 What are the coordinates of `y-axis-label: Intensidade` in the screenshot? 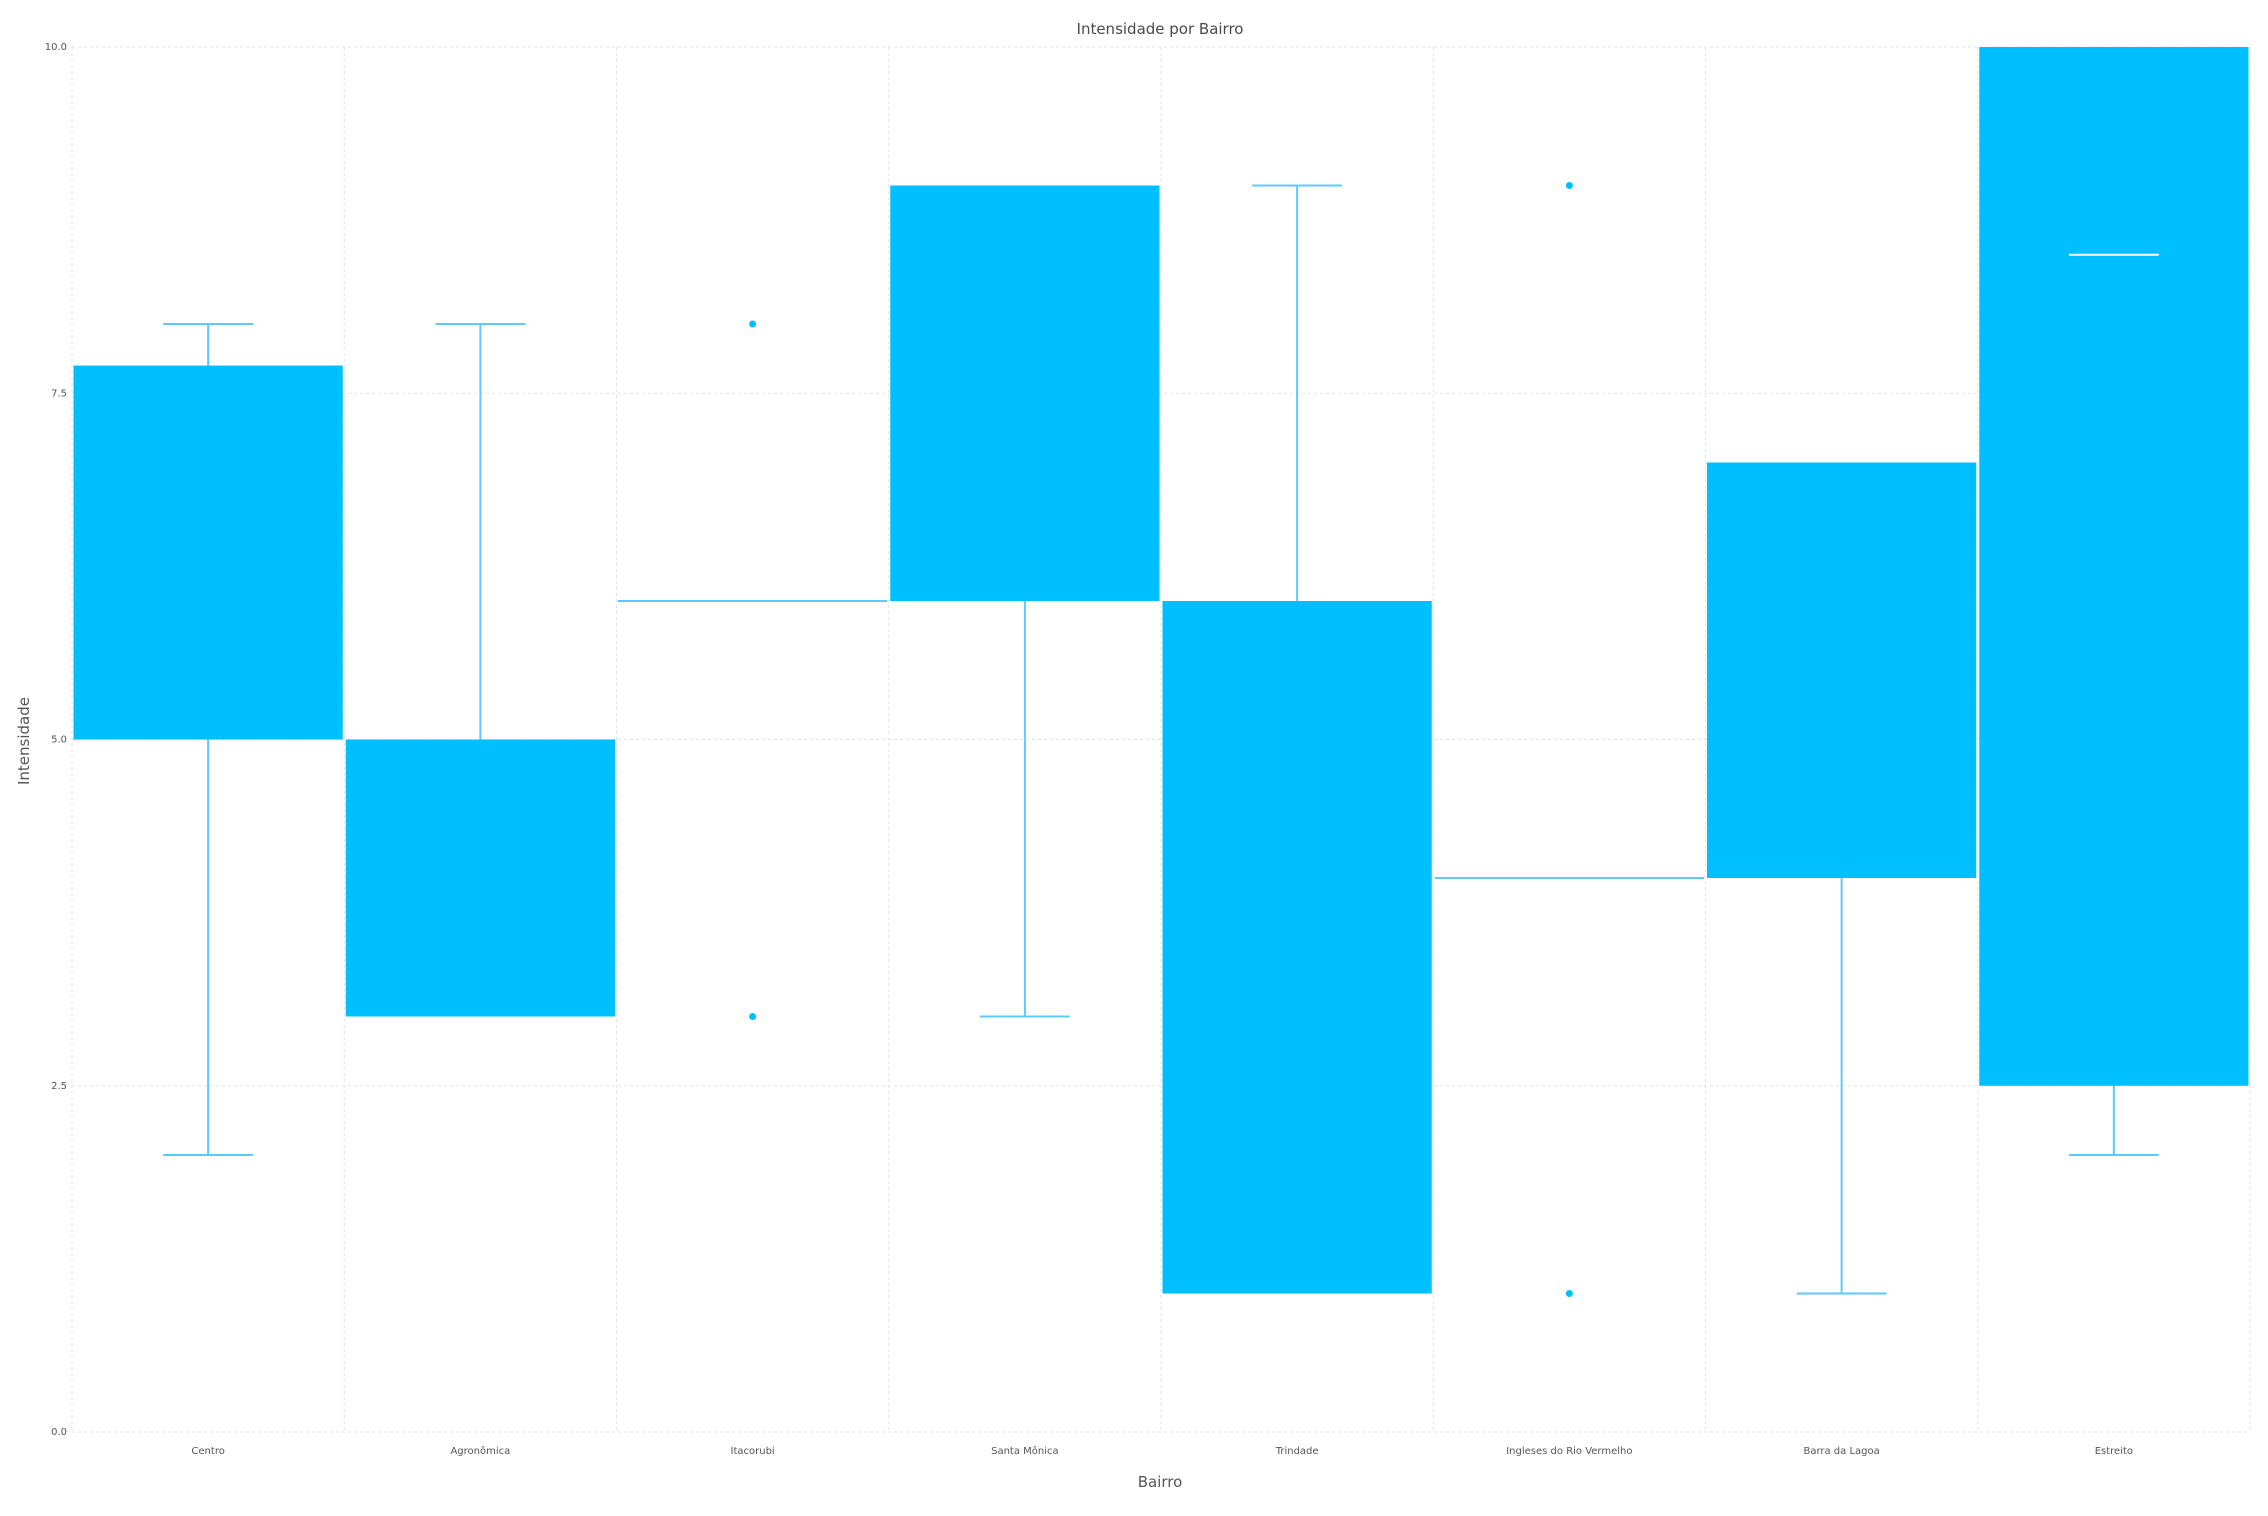 It's located at (24, 741).